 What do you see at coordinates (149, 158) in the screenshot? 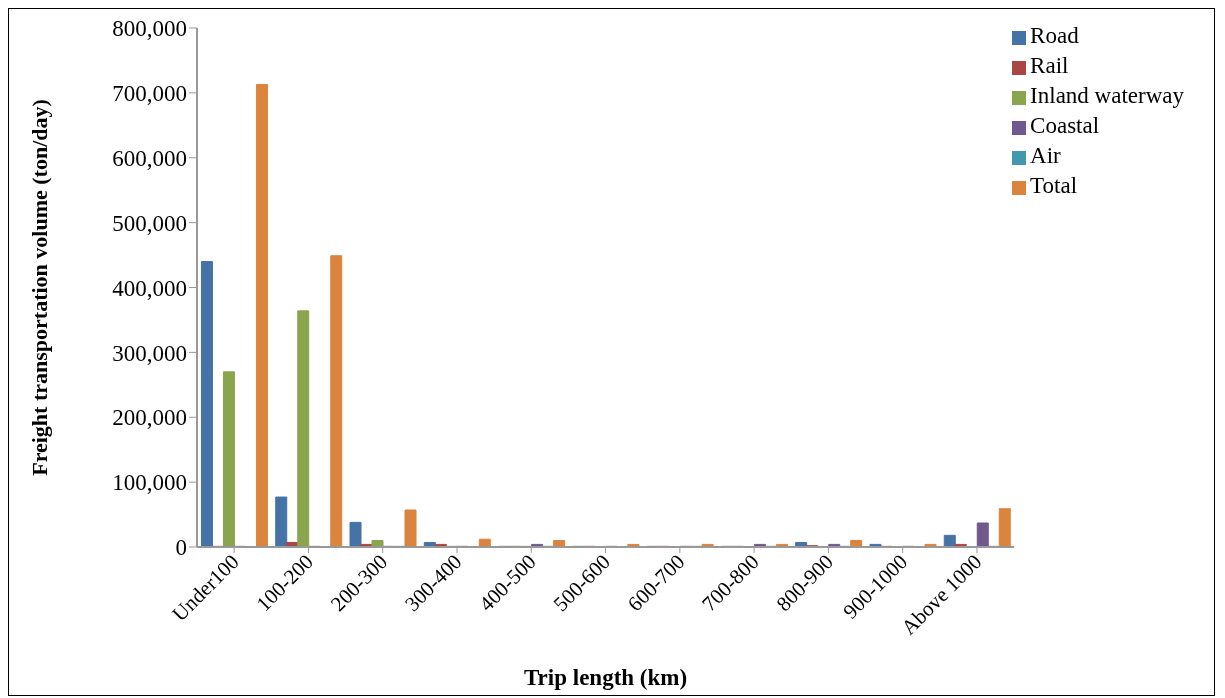
I see `y-tick-label: 600,000` at bounding box center [149, 158].